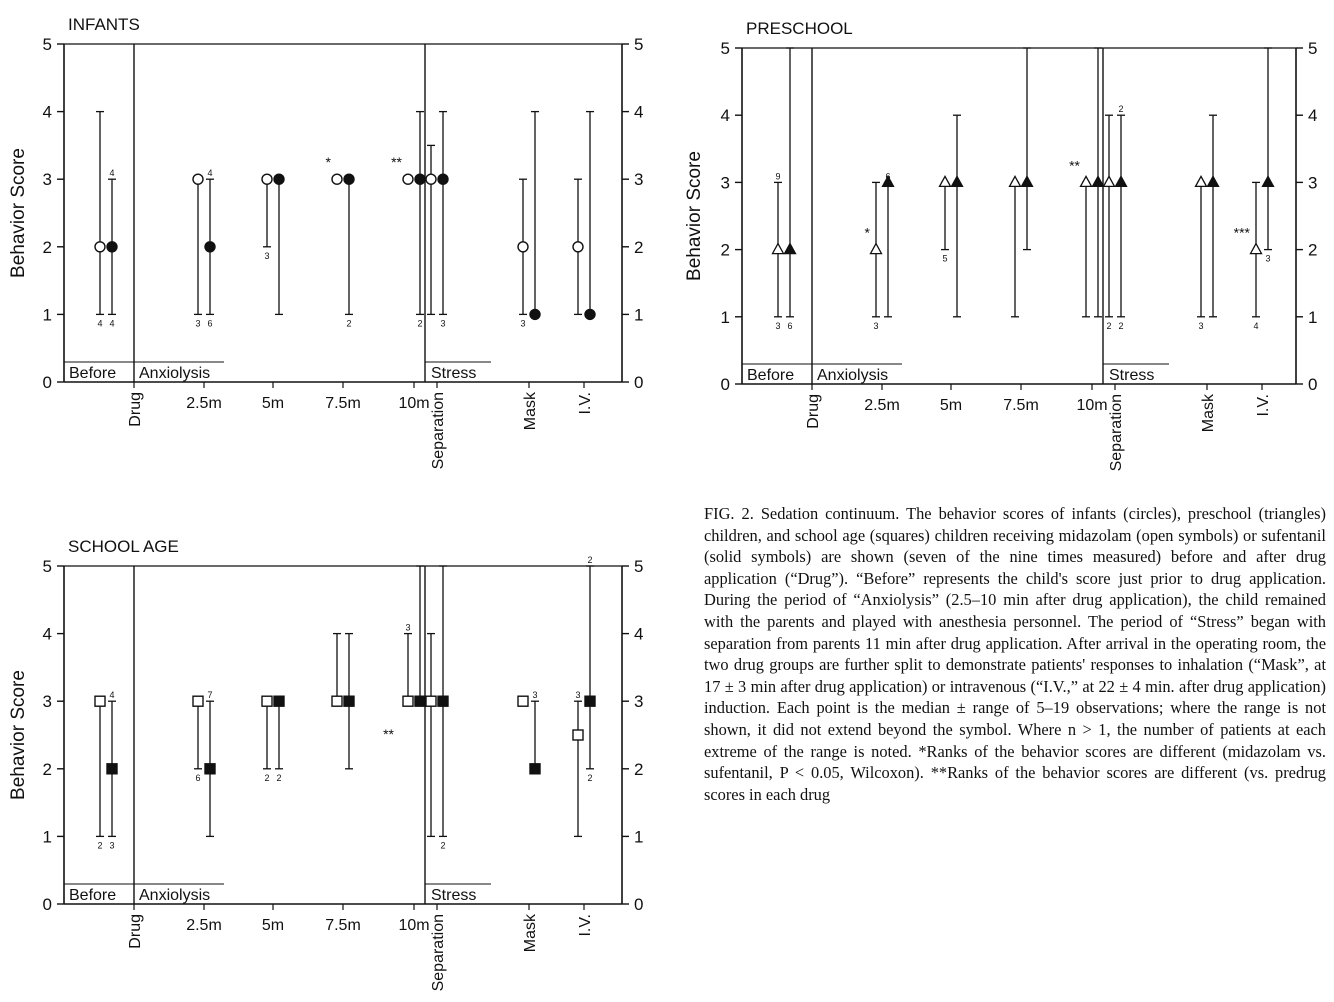 This screenshot has height=1002, width=1334. I want to click on x-tick-label: Mask, so click(1208, 412).